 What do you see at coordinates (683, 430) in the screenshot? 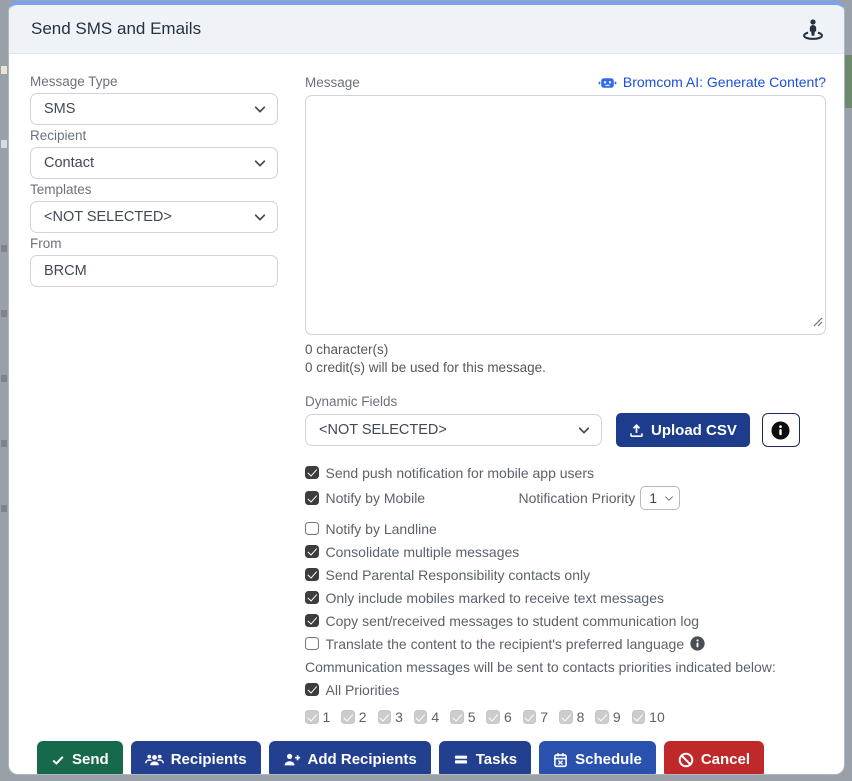
I see `upload-csv-button: Upload CSV` at bounding box center [683, 430].